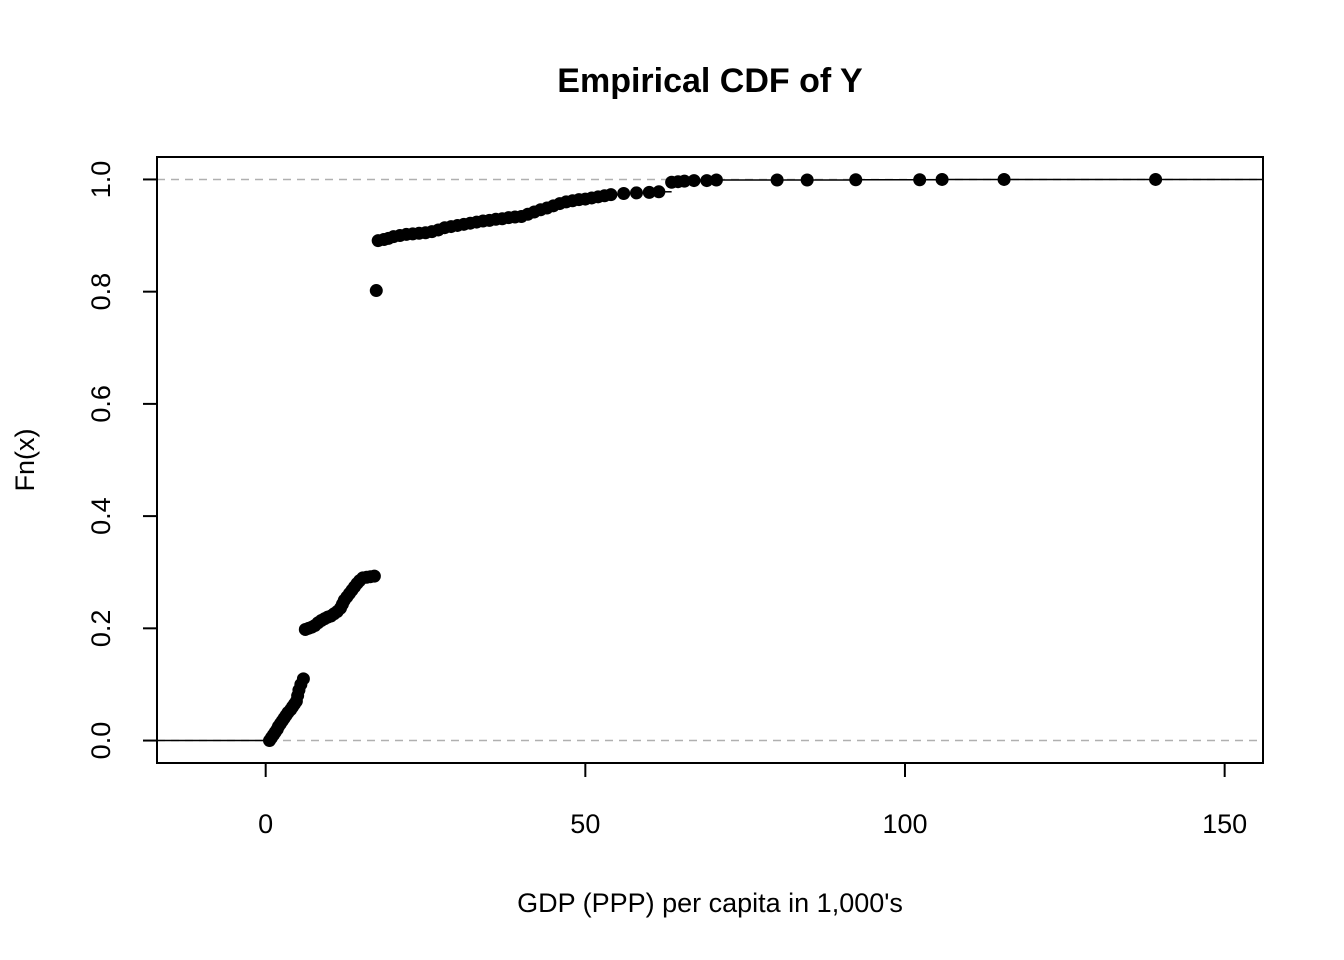 This screenshot has height=960, width=1344. Describe the element at coordinates (101, 292) in the screenshot. I see `y-tick-label: 0.8` at that location.